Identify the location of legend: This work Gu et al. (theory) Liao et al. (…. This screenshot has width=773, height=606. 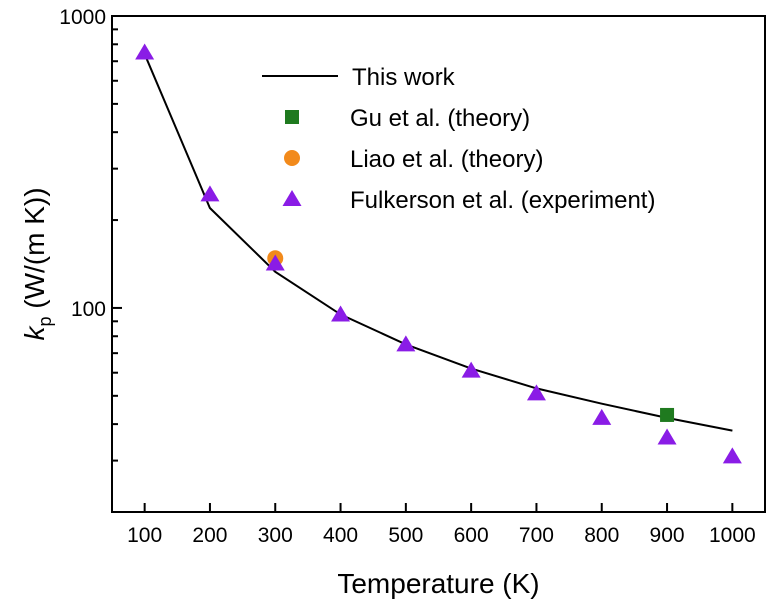
(458, 139).